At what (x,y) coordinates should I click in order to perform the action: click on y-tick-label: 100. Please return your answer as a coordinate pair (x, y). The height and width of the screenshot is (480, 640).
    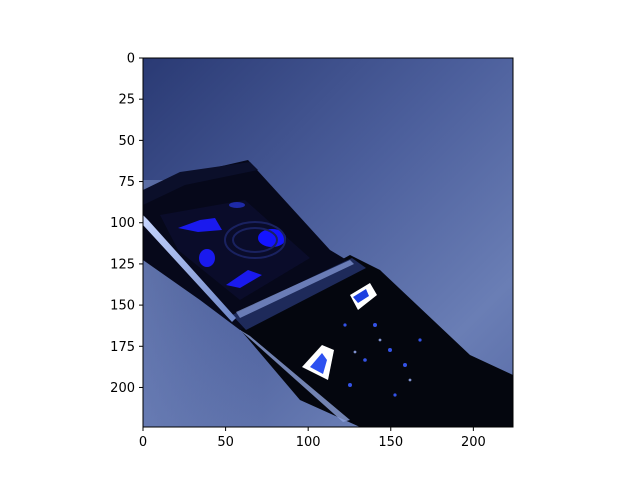
    Looking at the image, I should click on (122, 223).